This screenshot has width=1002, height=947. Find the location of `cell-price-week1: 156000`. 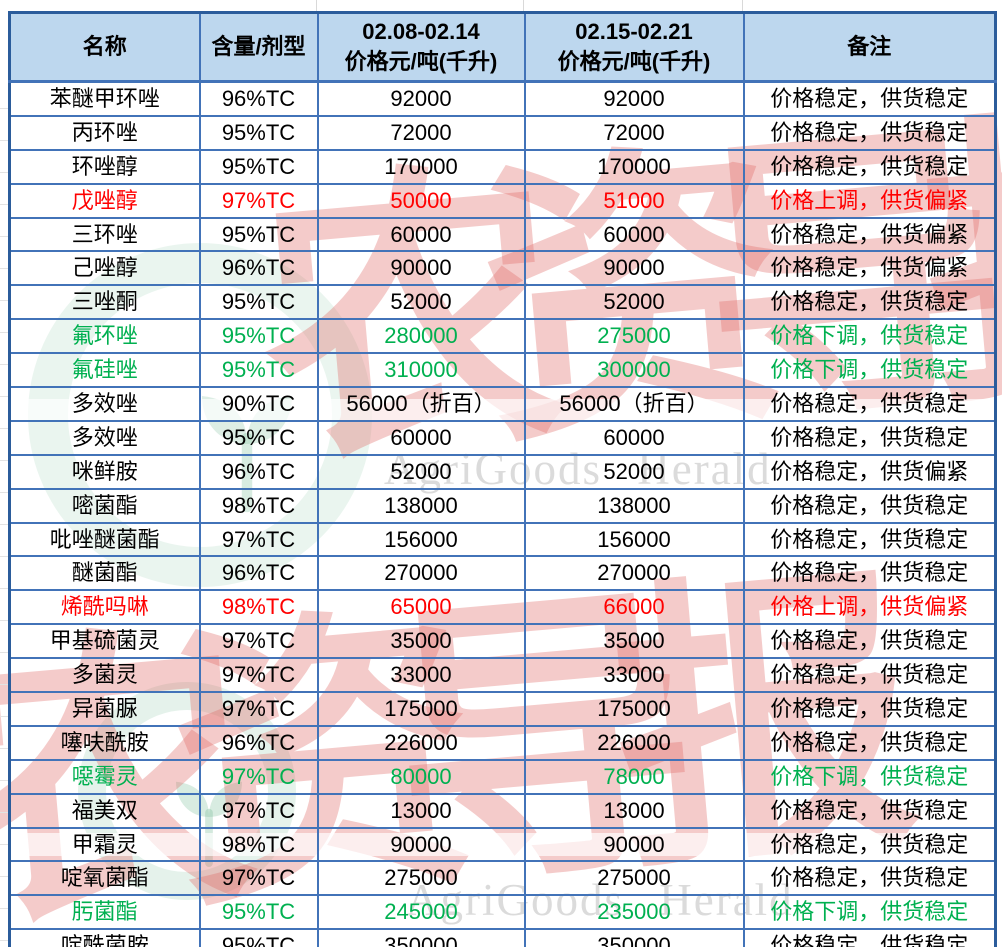

cell-price-week1: 156000 is located at coordinates (421, 539).